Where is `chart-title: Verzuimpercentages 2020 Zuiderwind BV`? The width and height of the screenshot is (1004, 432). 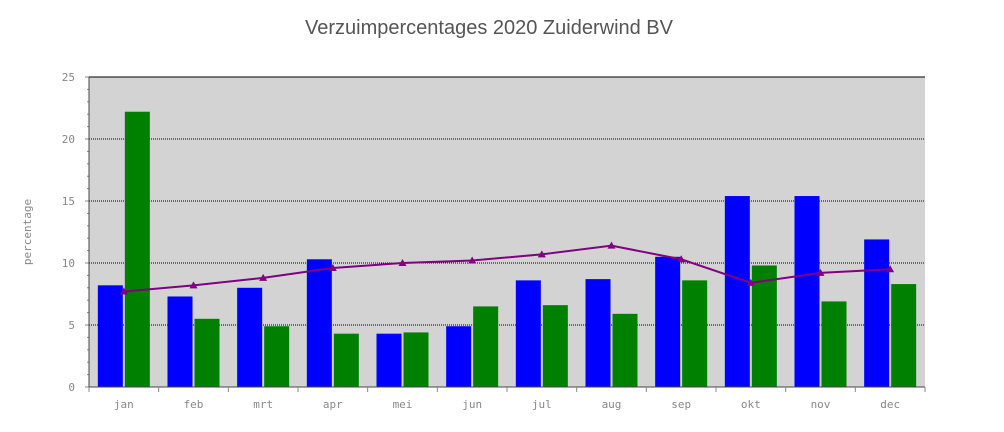
chart-title: Verzuimpercentages 2020 Zuiderwind BV is located at coordinates (489, 28).